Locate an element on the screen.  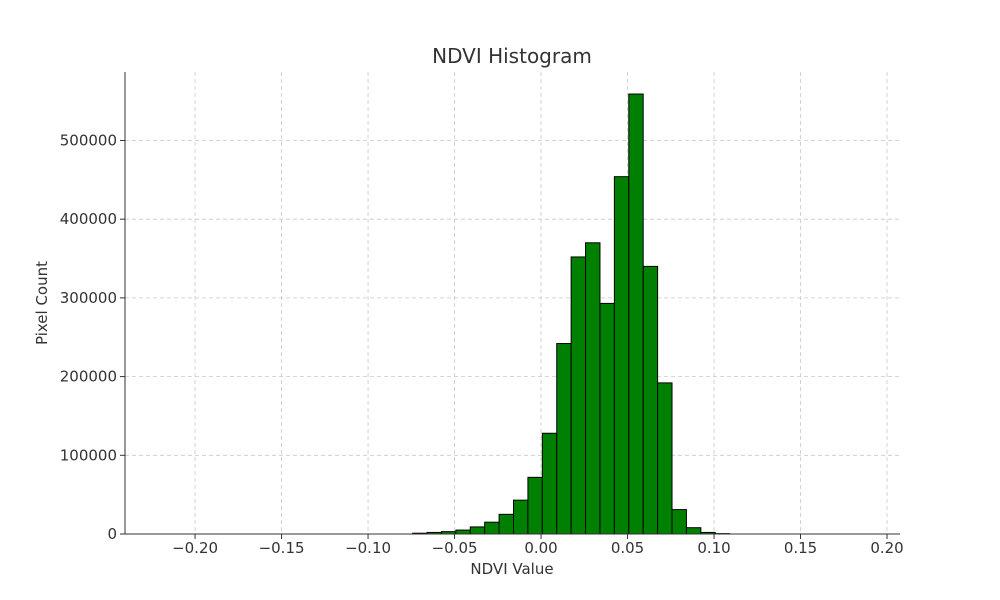
y-axis-label: Pixel Count is located at coordinates (42, 303).